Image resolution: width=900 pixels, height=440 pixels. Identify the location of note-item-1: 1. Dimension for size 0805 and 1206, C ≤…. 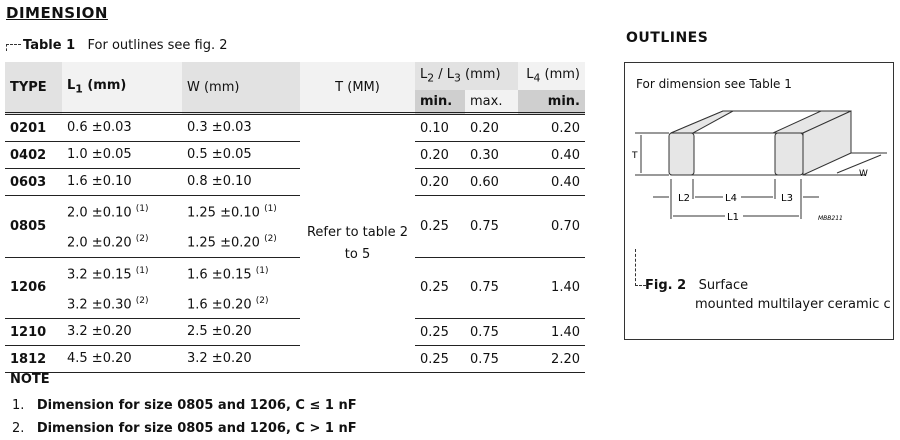
(184, 405).